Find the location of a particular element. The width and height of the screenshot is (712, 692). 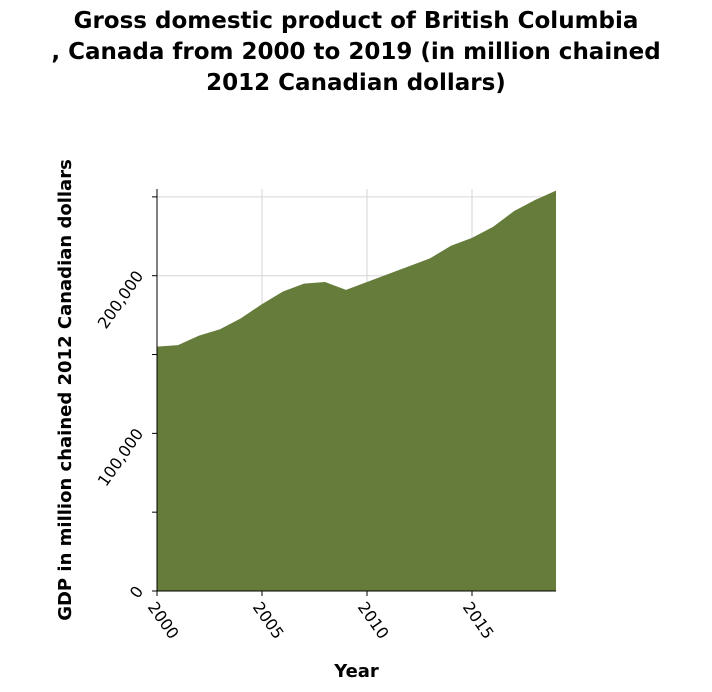

x-tick-label: 2000 is located at coordinates (163, 620).